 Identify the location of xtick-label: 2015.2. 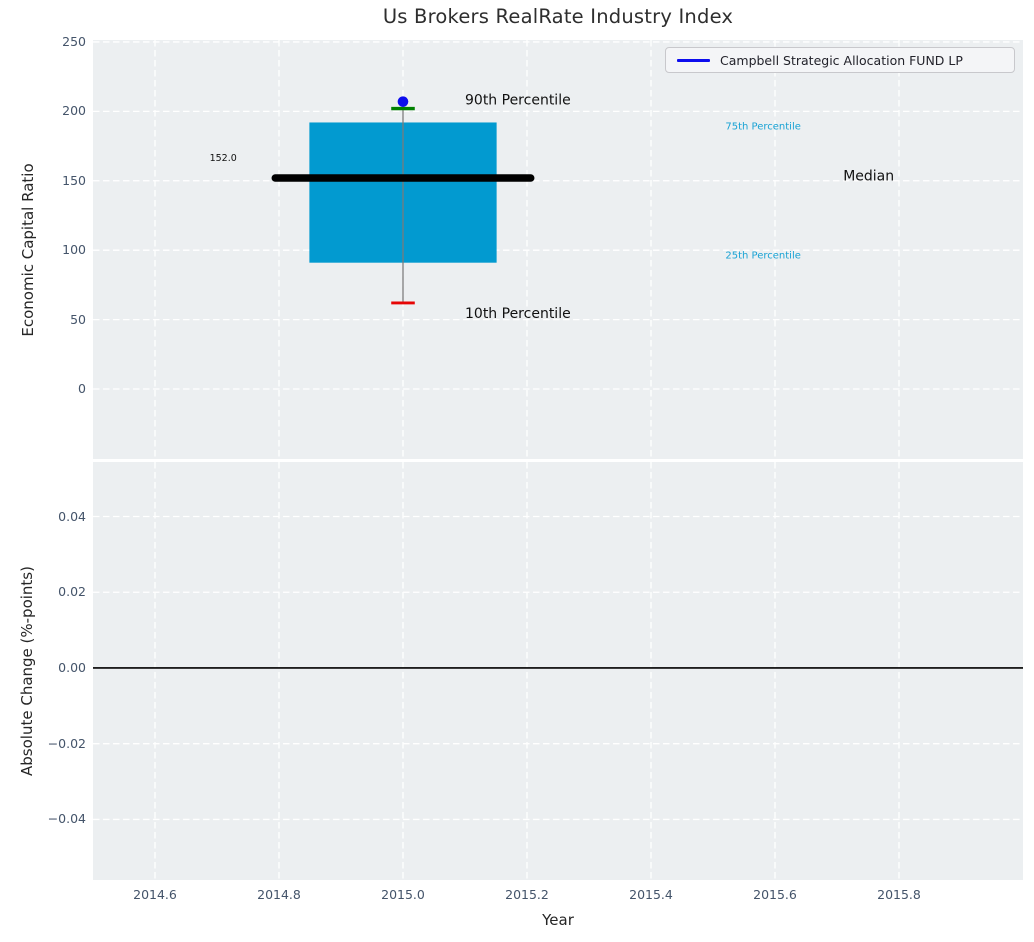
(527, 894).